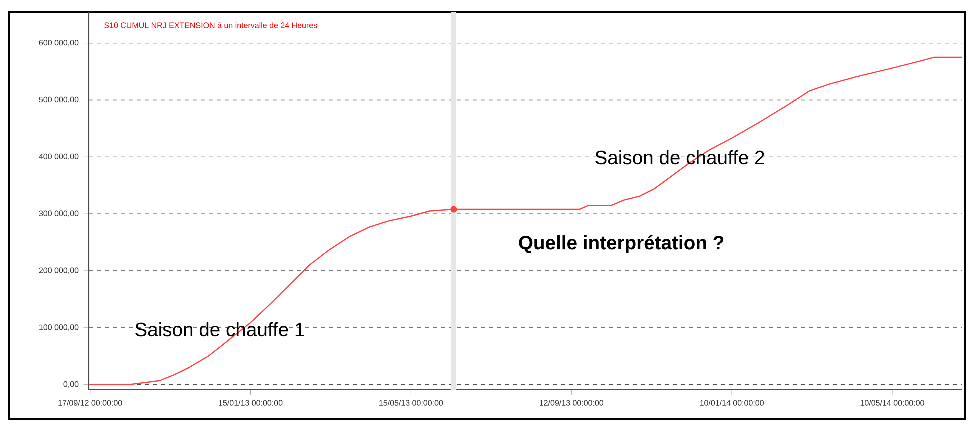 The height and width of the screenshot is (431, 972). Describe the element at coordinates (621, 244) in the screenshot. I see `annotation: Quelle interprétation ?` at that location.